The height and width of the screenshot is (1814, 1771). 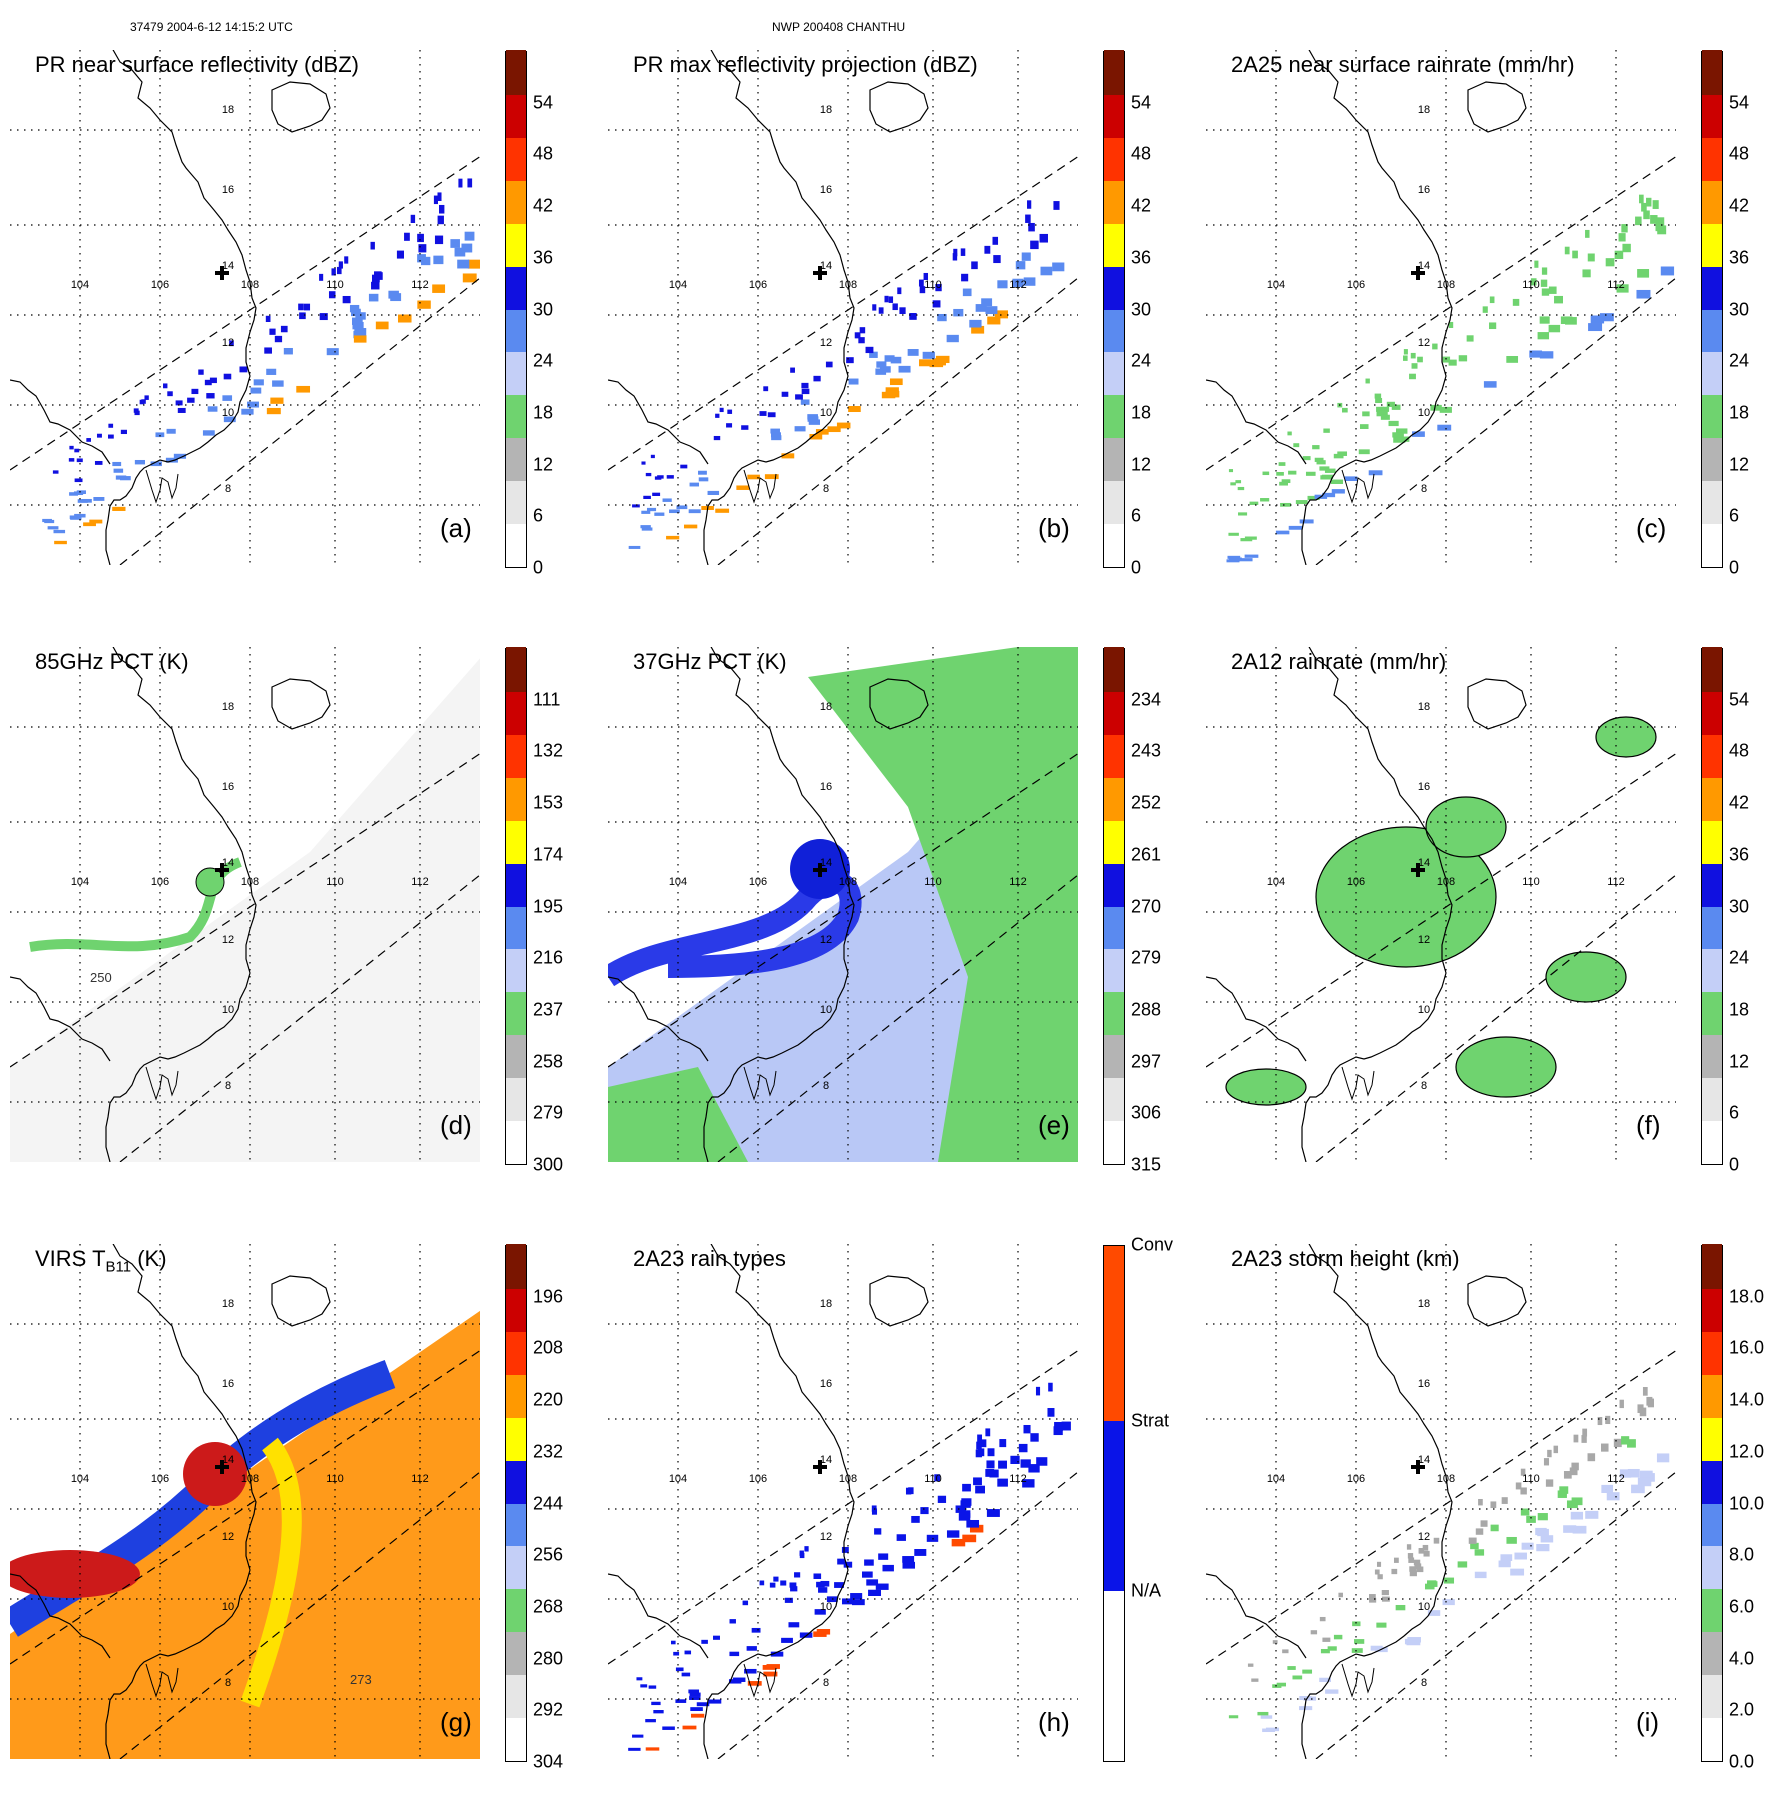 I want to click on colorbar-tick-label: 8.0, so click(x=1742, y=1554).